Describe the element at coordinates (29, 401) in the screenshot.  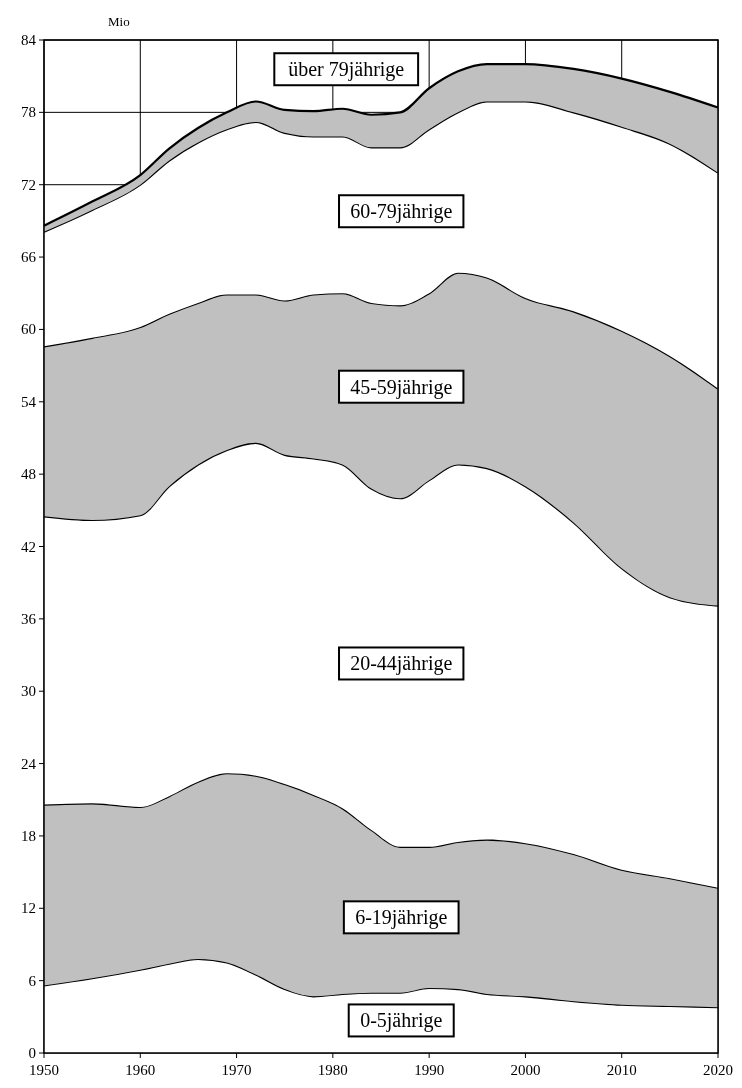
I see `y-tick-label: 54` at that location.